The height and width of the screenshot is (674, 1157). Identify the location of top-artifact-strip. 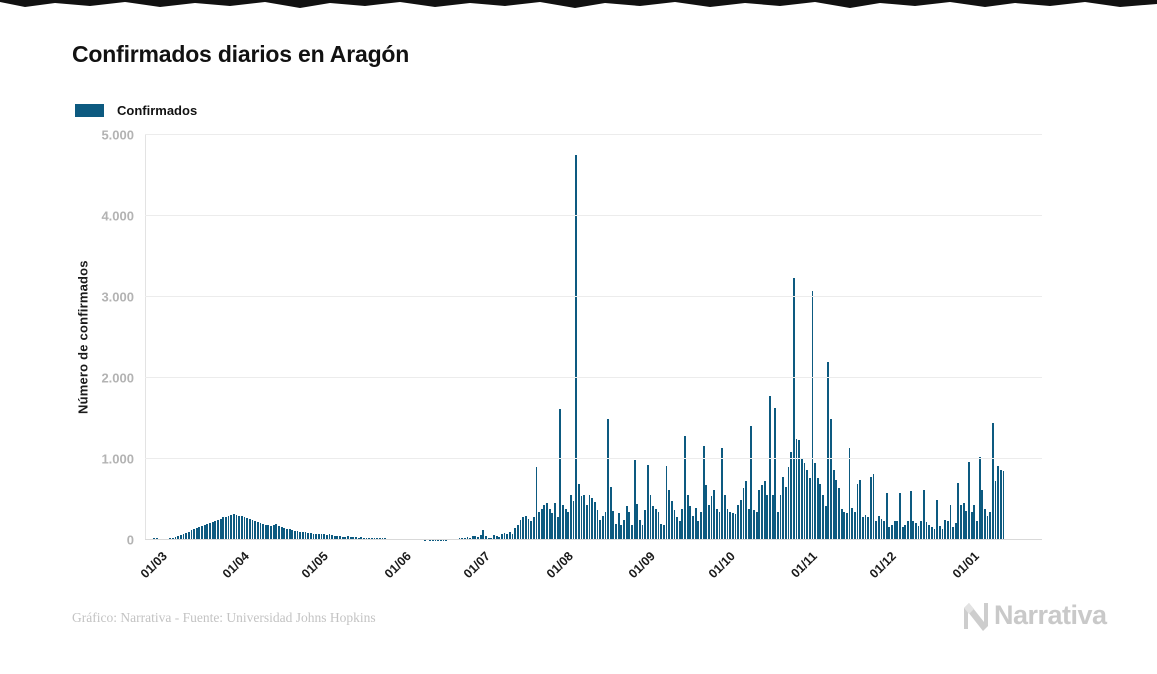
(578, 4).